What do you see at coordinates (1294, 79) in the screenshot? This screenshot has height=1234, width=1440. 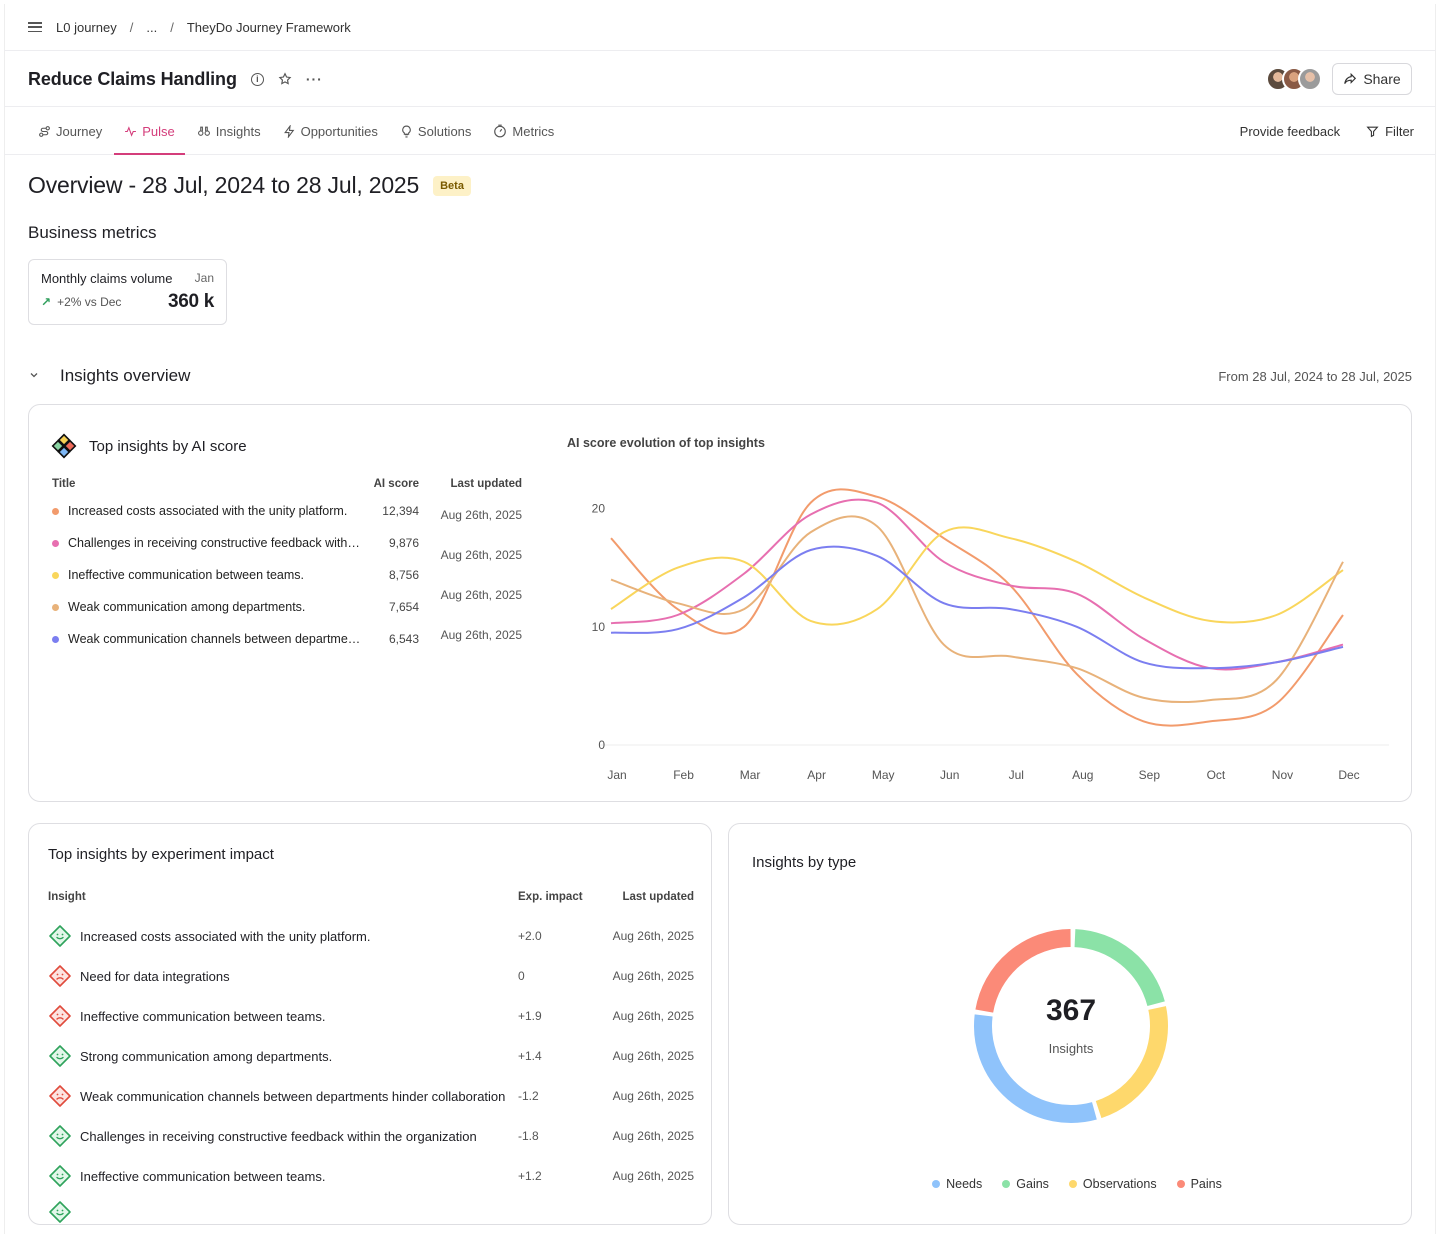 I see `collaborator-avatars` at bounding box center [1294, 79].